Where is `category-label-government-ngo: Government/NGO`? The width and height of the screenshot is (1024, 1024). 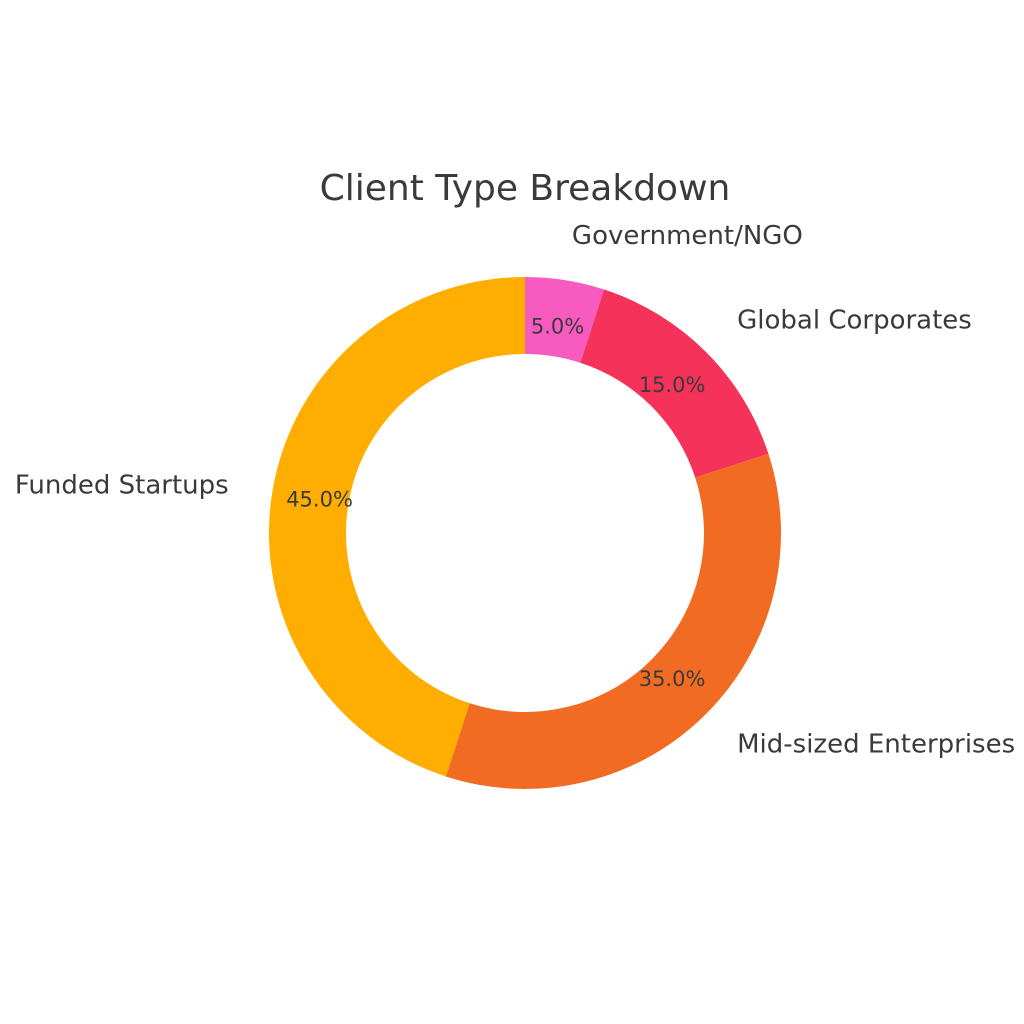 category-label-government-ngo: Government/NGO is located at coordinates (687, 236).